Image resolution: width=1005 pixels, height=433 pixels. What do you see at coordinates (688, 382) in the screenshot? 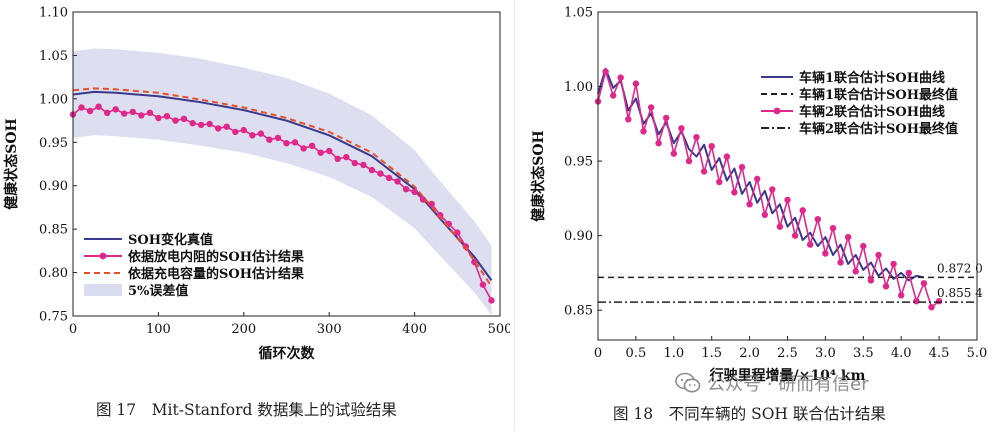
I see `wechat-icon` at bounding box center [688, 382].